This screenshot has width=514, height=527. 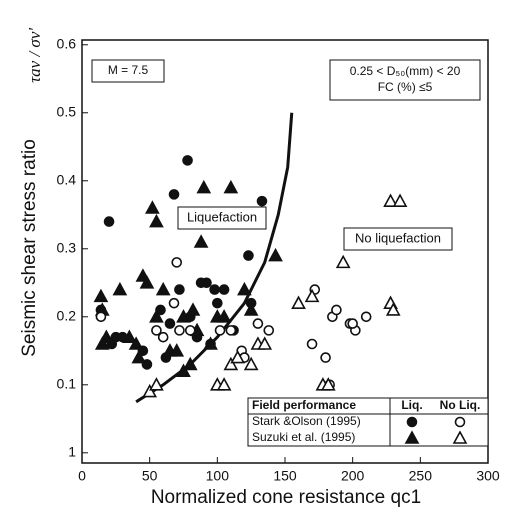 I want to click on legend-box, so click(x=368, y=422).